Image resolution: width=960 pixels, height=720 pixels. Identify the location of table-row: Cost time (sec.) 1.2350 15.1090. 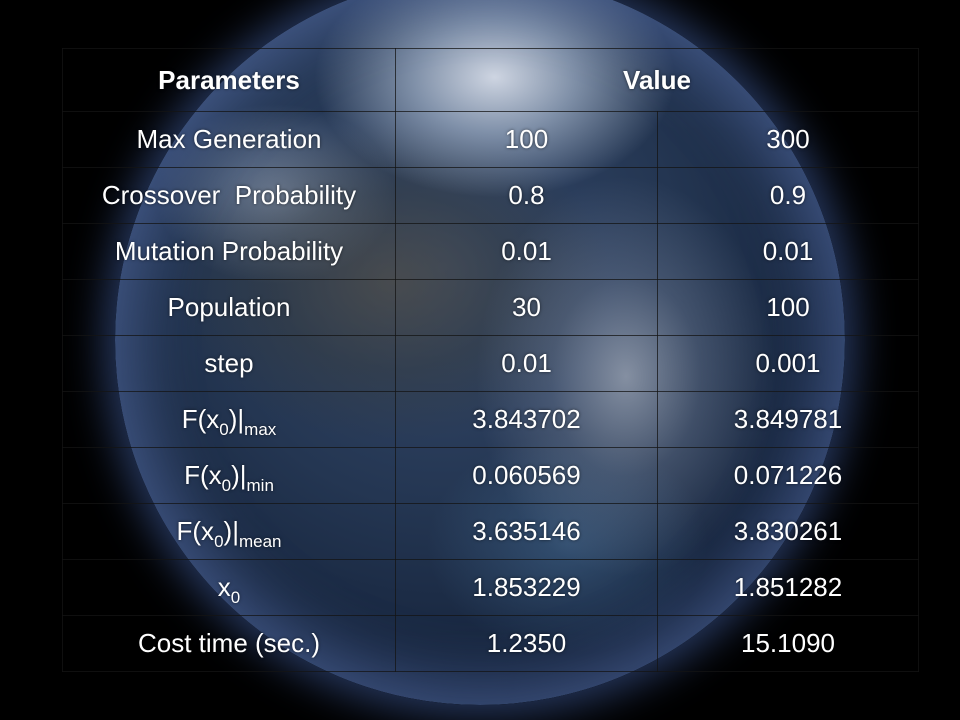
(490, 643).